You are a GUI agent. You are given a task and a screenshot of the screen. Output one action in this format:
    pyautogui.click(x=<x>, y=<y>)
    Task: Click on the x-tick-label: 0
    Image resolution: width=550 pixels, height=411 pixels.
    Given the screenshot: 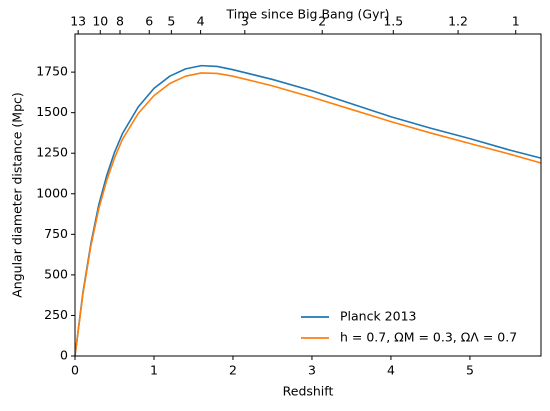 What is the action you would take?
    pyautogui.click(x=75, y=370)
    